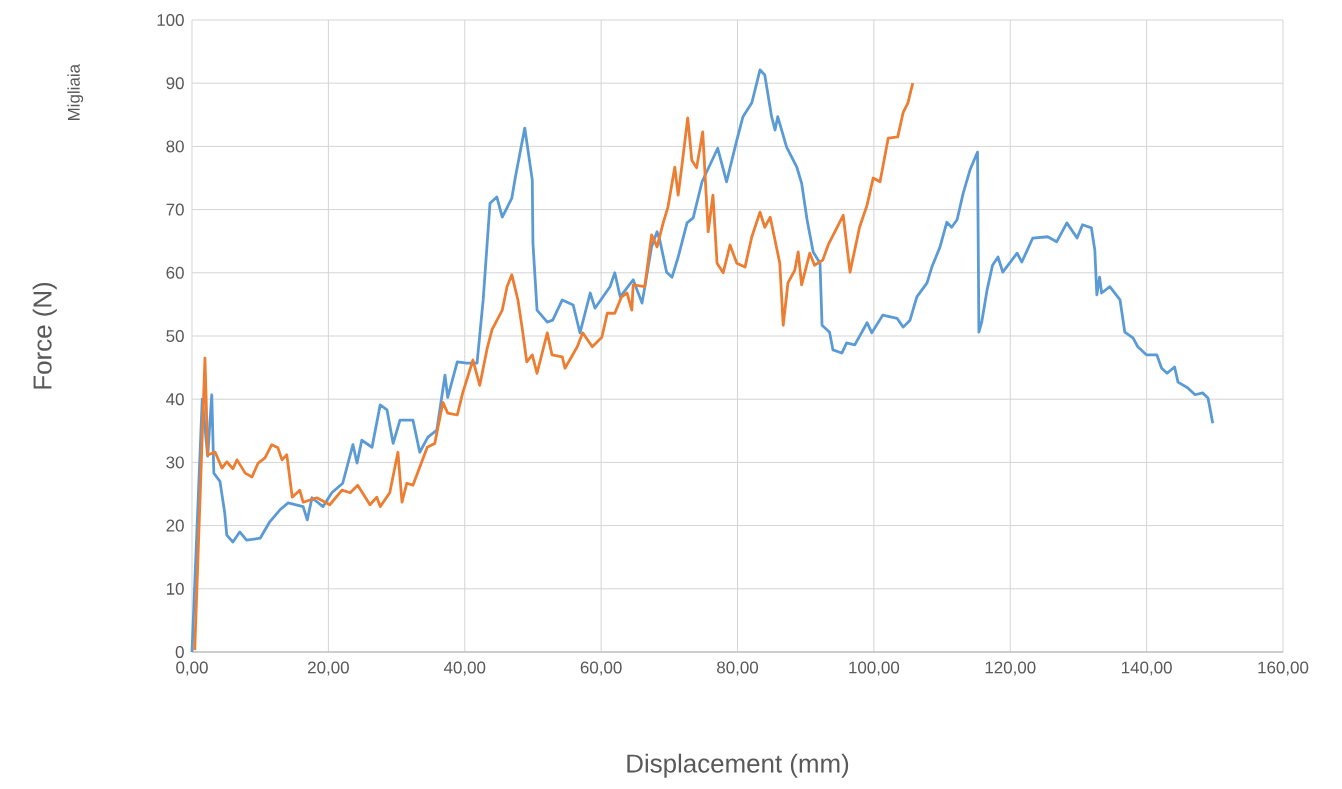  Describe the element at coordinates (179, 652) in the screenshot. I see `y-tick-label: 0` at that location.